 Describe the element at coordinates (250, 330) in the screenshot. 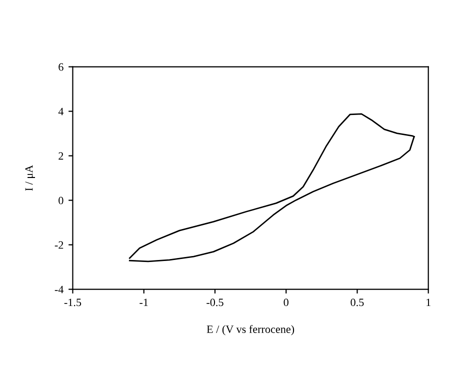

I see `x-axis-title: E / (V vs ferrocene)` at that location.